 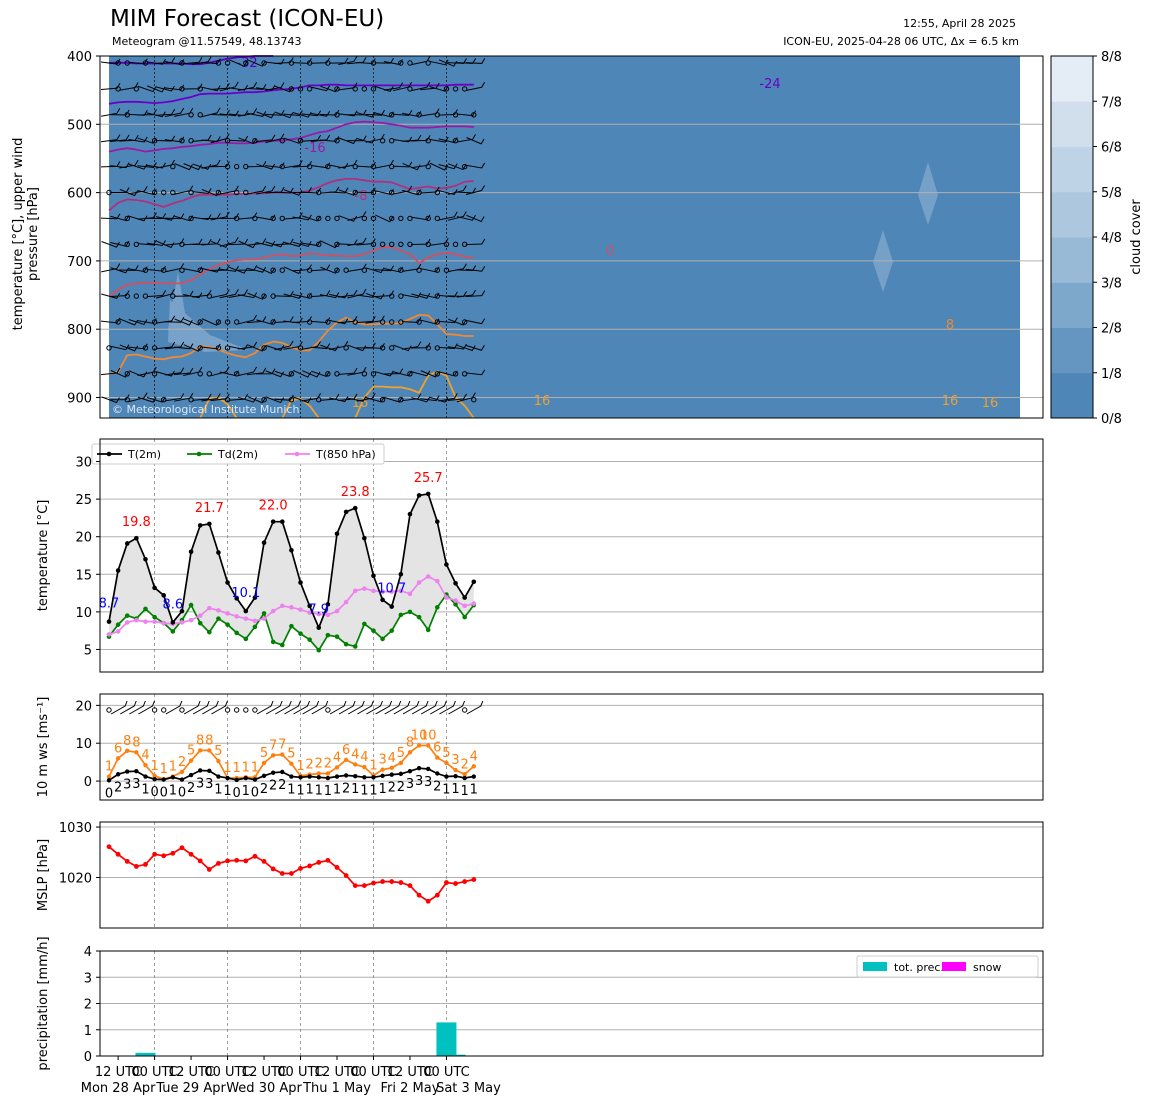 I want to click on x-day-label: Sat 3 May, so click(x=468, y=1088).